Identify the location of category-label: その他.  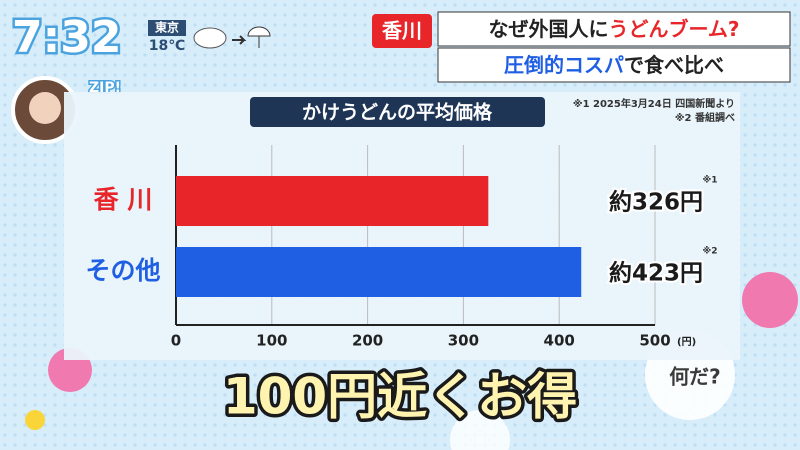
(122, 270).